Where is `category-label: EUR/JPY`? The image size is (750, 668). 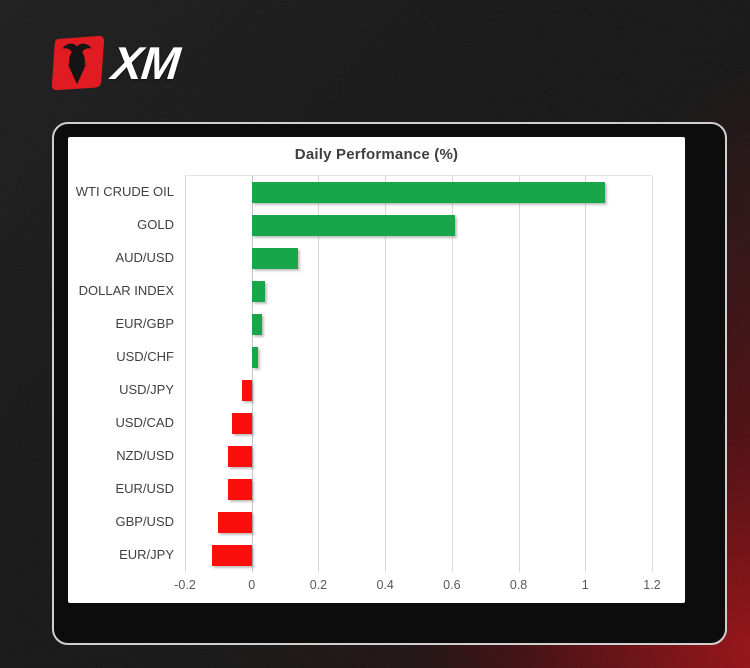
category-label: EUR/JPY is located at coordinates (146, 554).